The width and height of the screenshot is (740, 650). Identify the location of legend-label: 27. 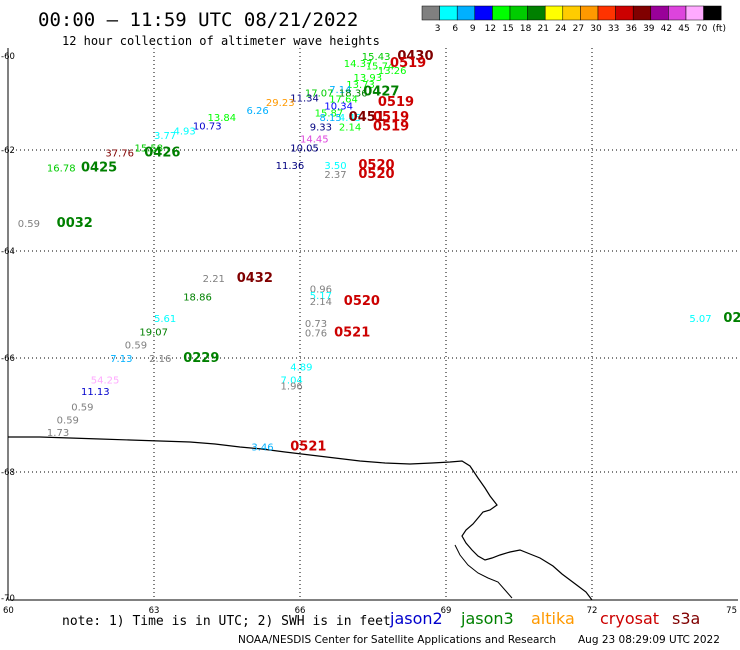
(578, 29).